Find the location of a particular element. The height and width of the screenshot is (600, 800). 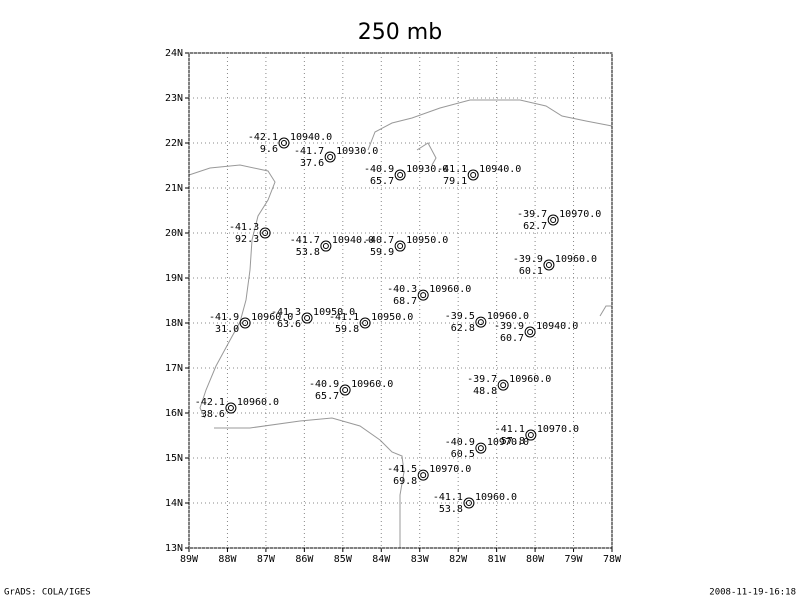

temperature-label: -40.3 is located at coordinates (402, 289).